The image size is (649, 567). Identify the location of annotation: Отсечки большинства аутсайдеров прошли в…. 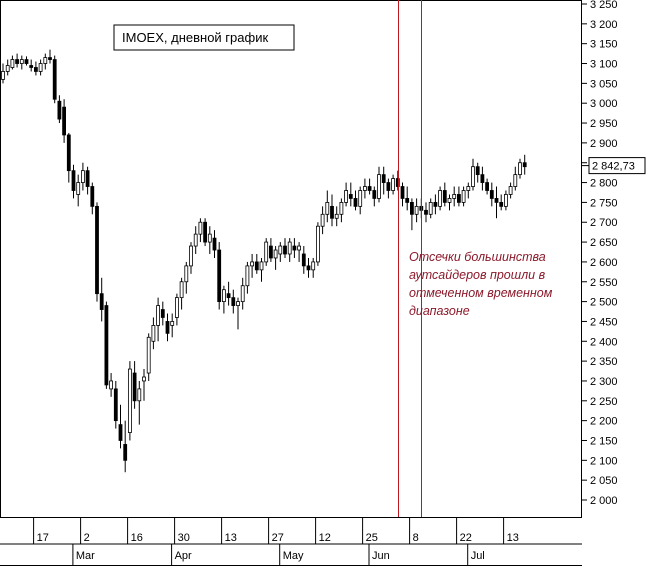
(481, 284).